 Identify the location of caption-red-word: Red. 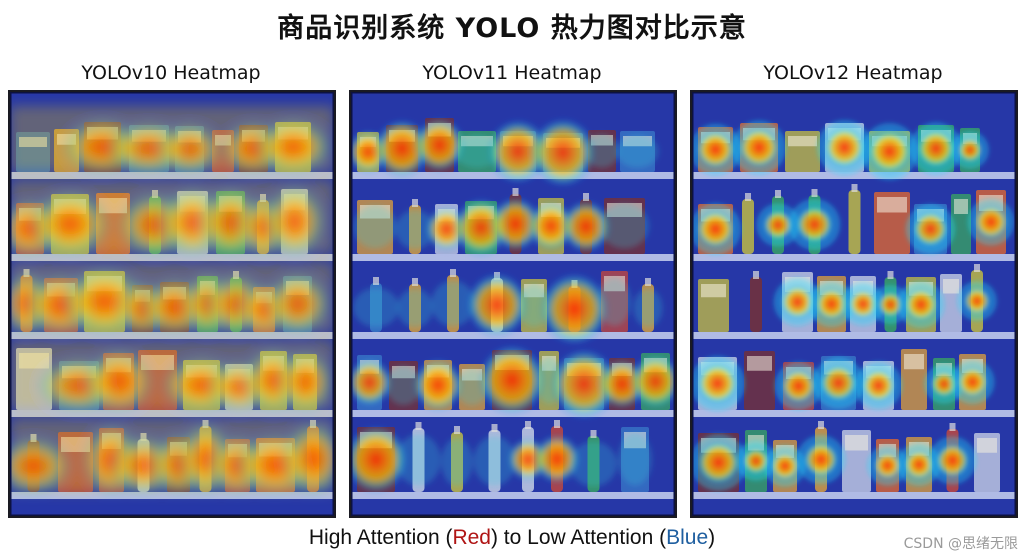
(471, 537).